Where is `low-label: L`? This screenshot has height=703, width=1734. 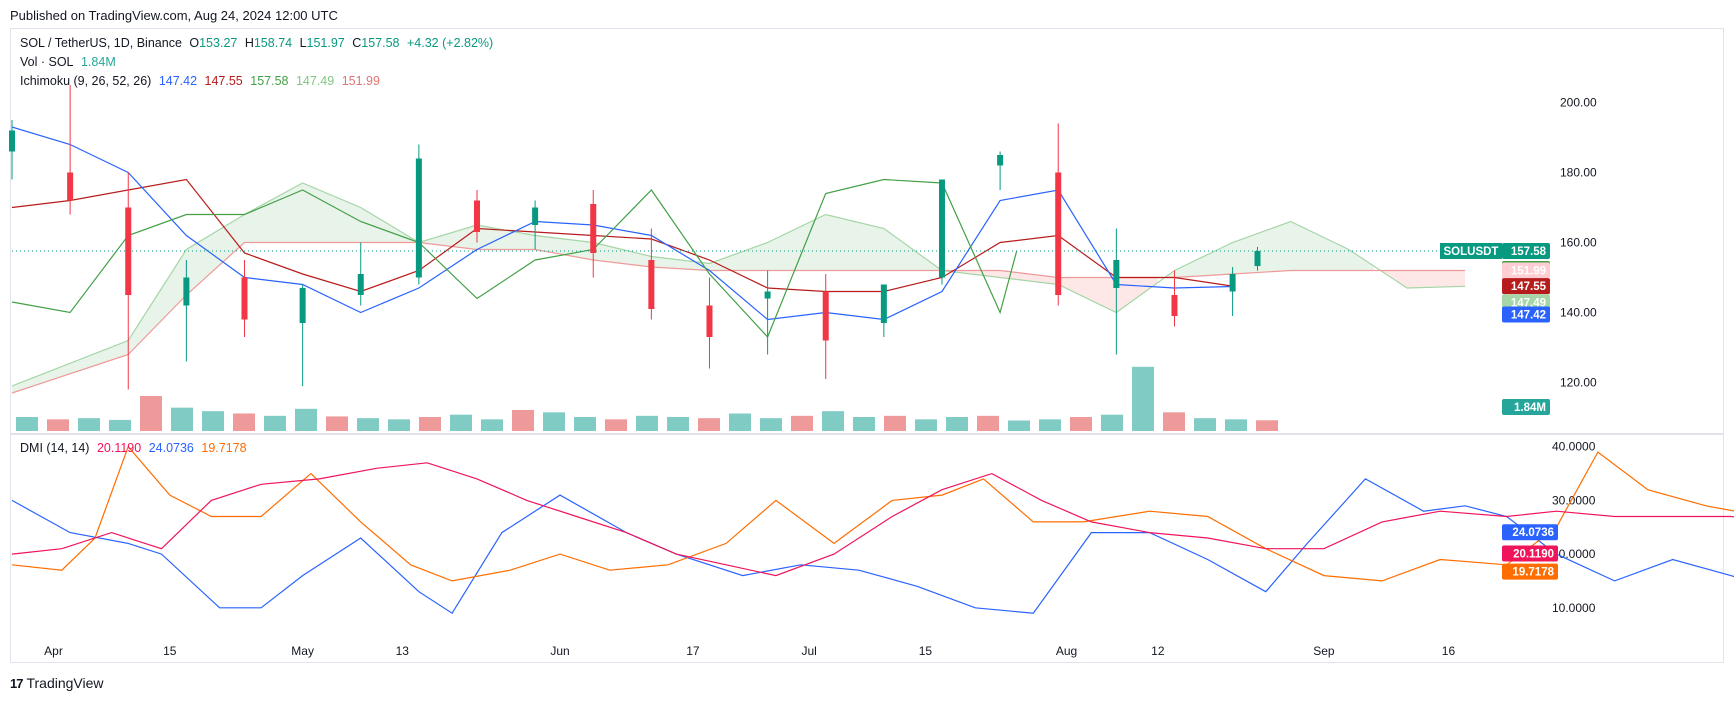
low-label: L is located at coordinates (303, 43).